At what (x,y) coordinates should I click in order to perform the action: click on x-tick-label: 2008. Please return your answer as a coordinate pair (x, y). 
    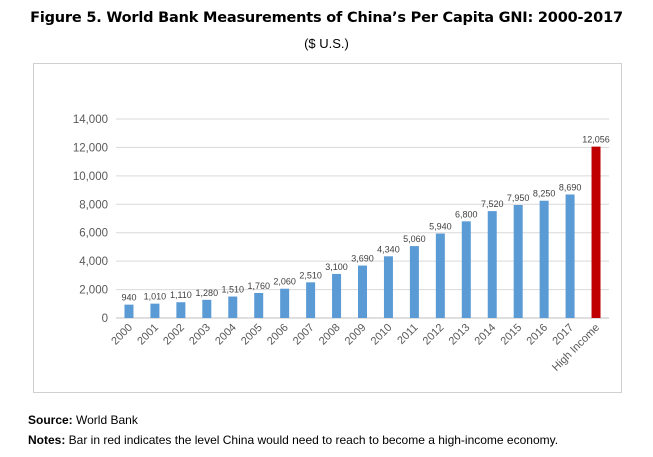
    Looking at the image, I should click on (330, 335).